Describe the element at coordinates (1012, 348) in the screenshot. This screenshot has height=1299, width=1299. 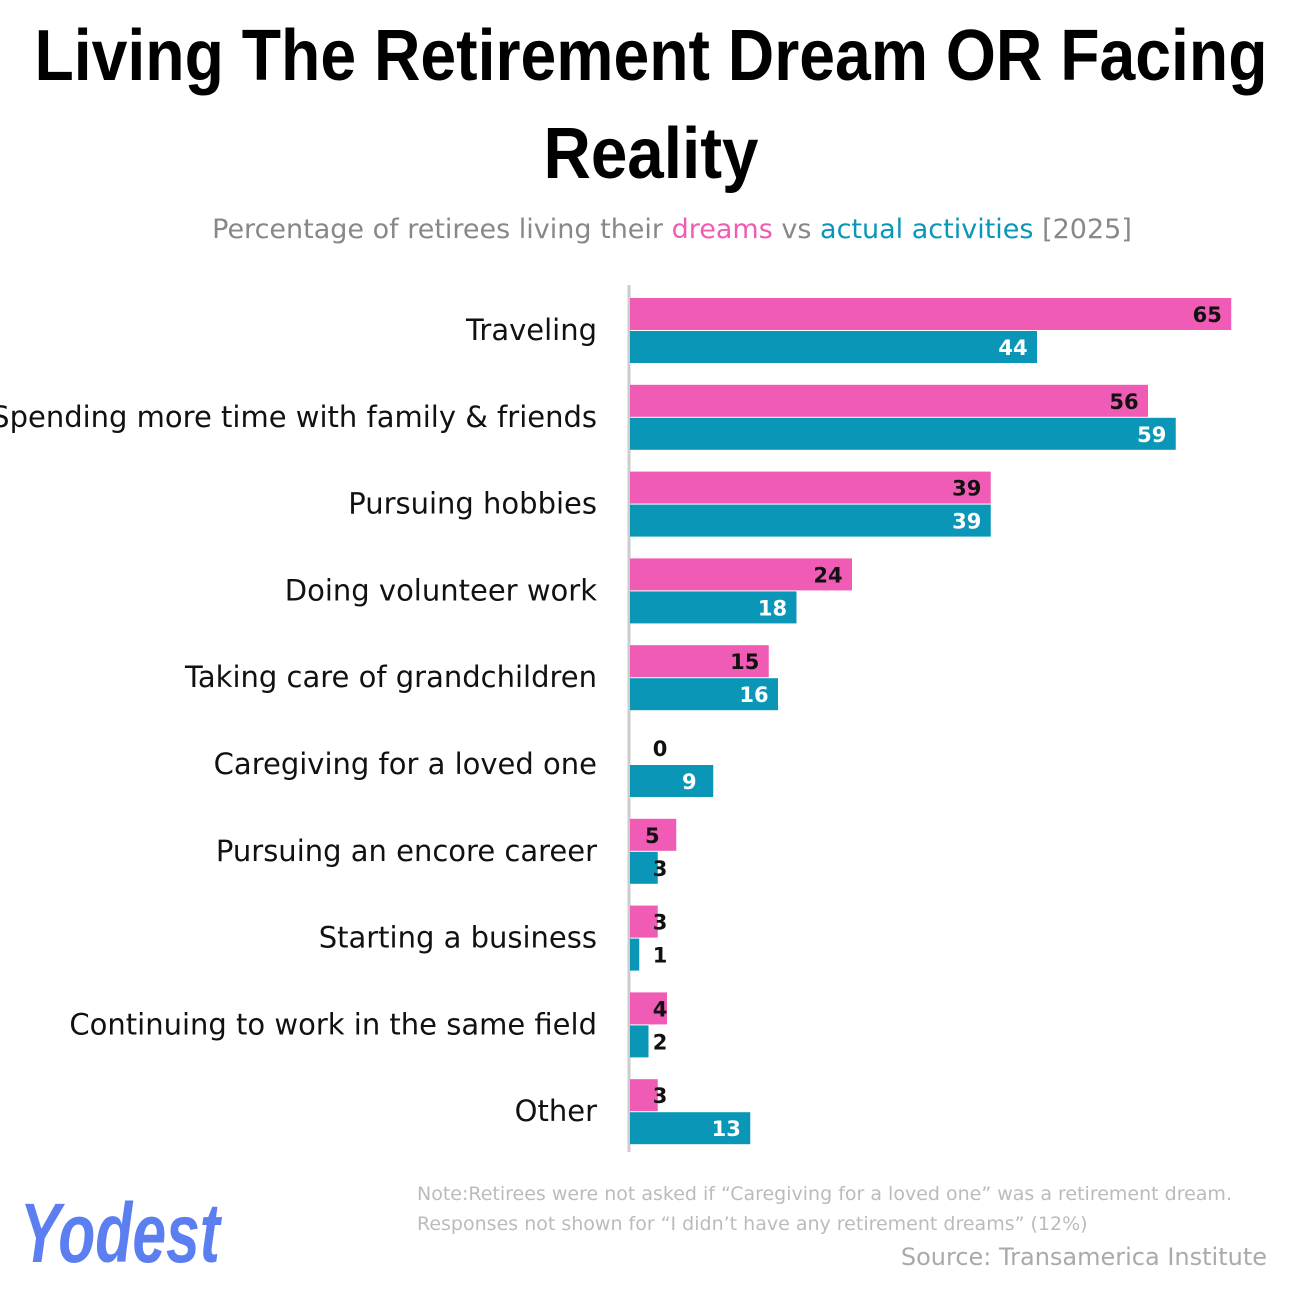
I see `value-label: 44` at that location.